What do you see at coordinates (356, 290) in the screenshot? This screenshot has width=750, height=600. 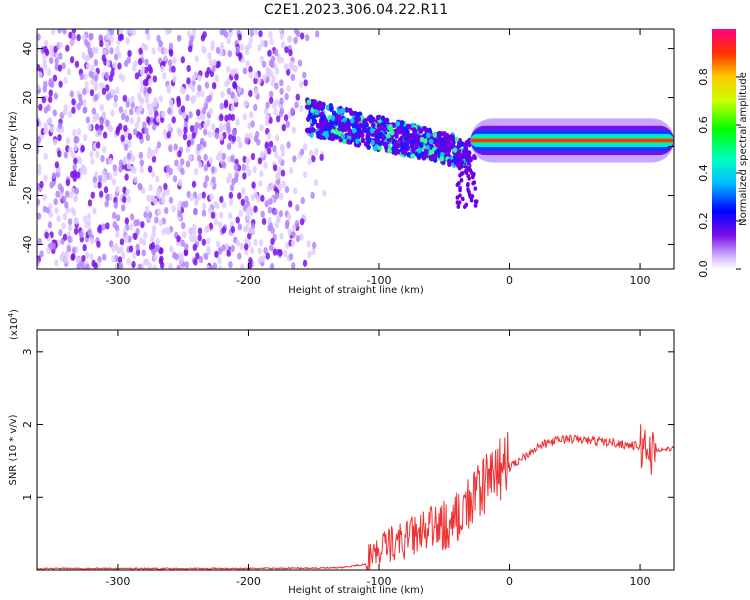 I see `top-x-axis-label: Height of straight line (km)` at bounding box center [356, 290].